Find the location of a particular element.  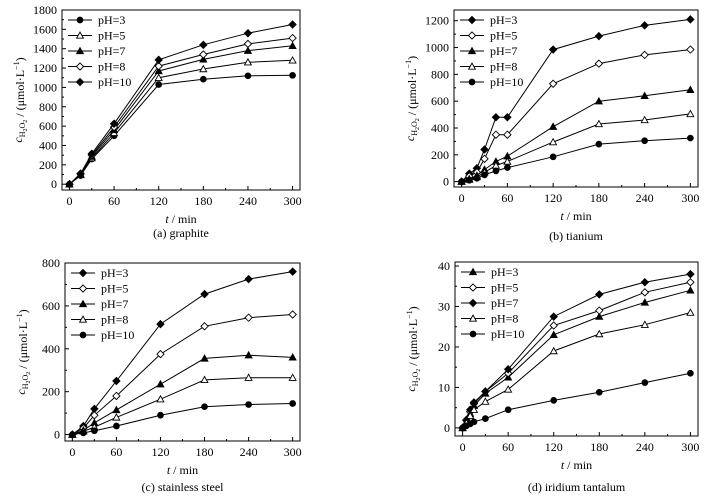

x-axis-unit: / min is located at coordinates (184, 470).